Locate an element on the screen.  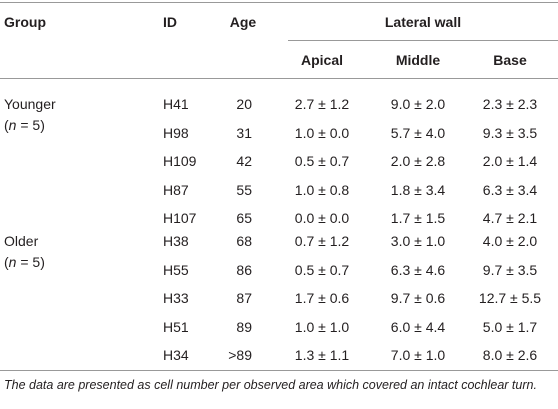
row-id: H33 is located at coordinates (176, 298).